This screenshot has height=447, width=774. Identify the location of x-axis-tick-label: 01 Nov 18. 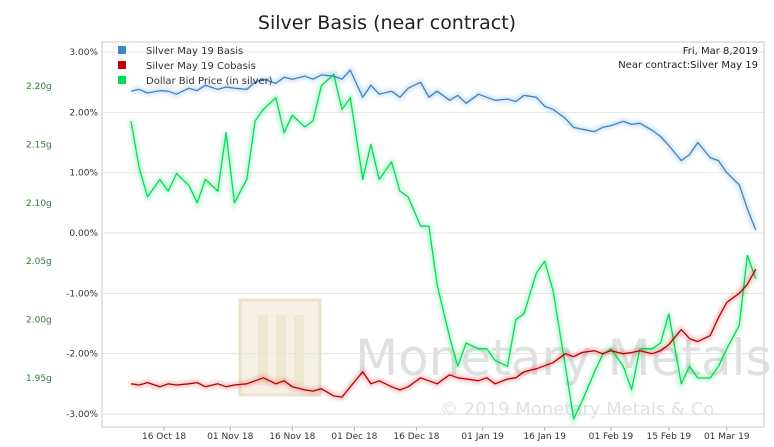
(230, 437).